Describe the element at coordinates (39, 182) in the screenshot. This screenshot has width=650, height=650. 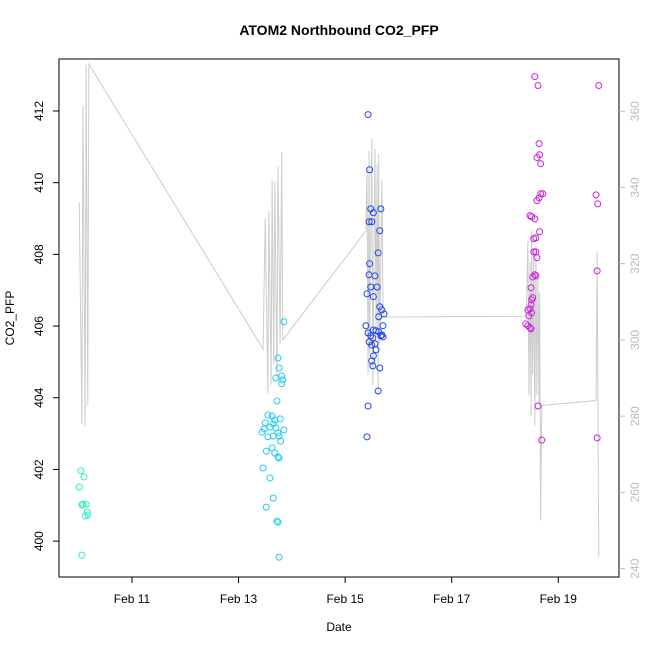
I see `y-tick-label: 410` at that location.